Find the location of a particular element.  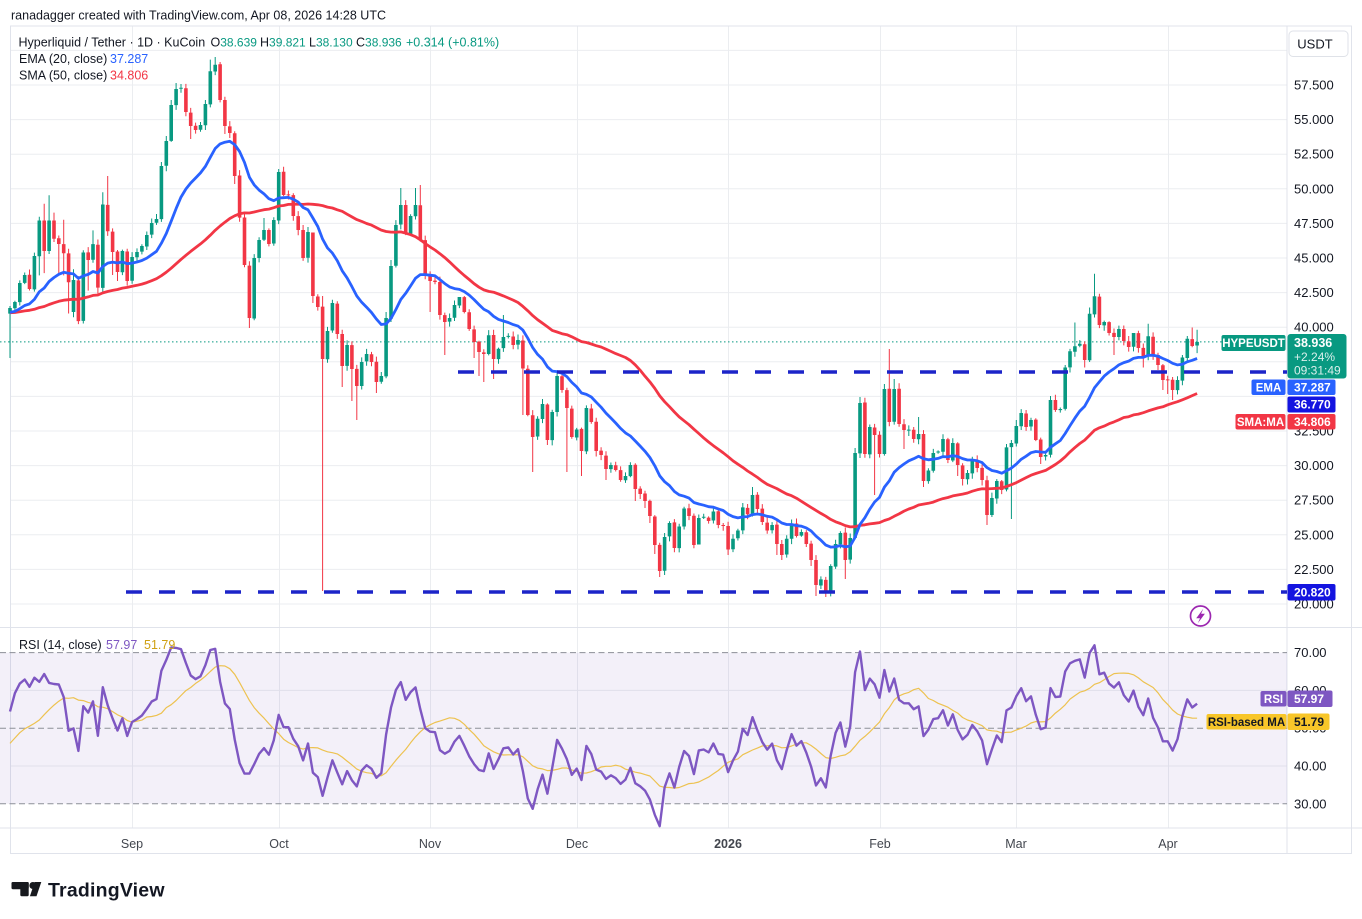

svg-text: 70.00 is located at coordinates (1310, 652).